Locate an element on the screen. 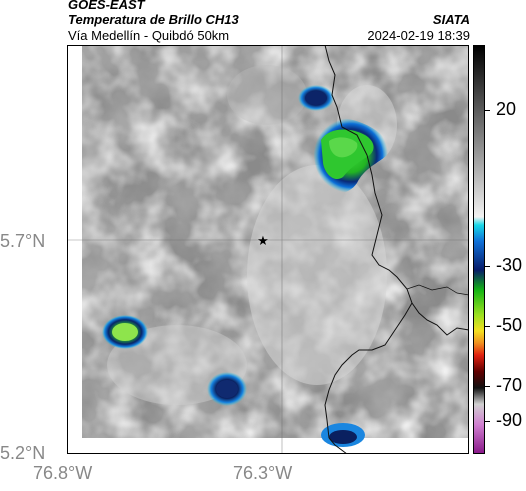 This screenshot has width=526, height=491. datetime-label: 2024-02-19 18:39 is located at coordinates (418, 35).